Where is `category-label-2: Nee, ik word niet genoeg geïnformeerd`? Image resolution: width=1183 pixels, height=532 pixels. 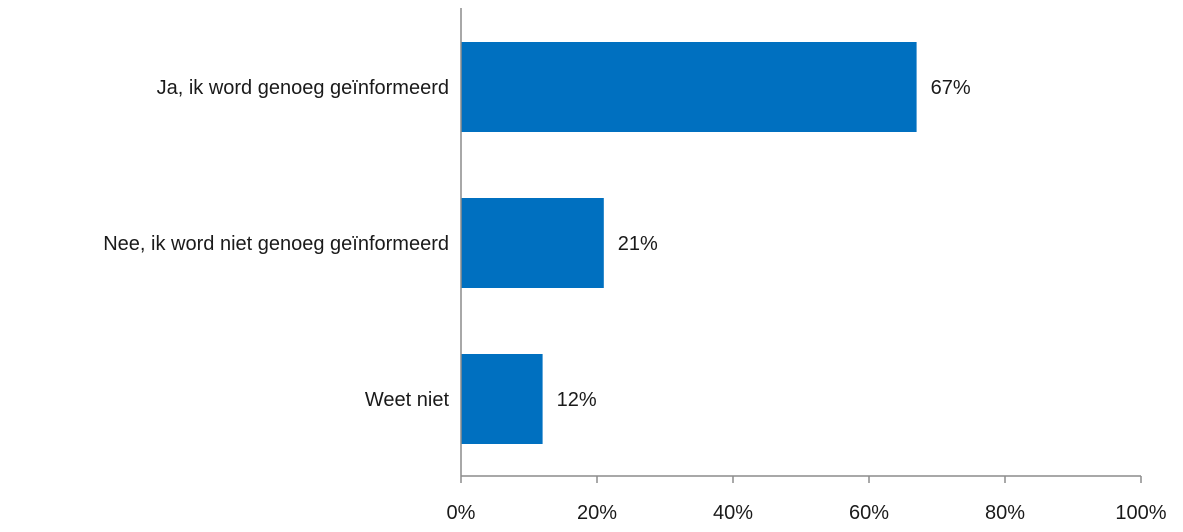 category-label-2: Nee, ik word niet genoeg geïnformeerd is located at coordinates (276, 244).